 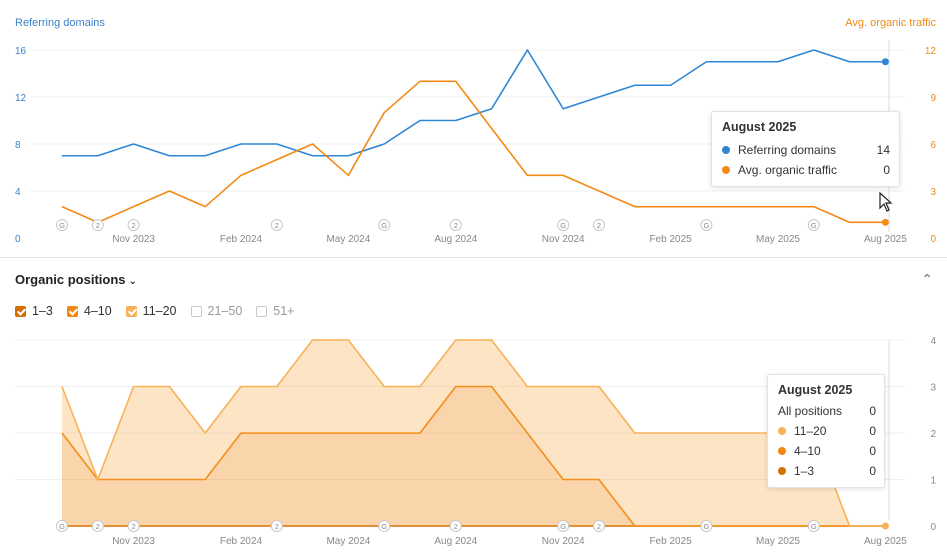 What do you see at coordinates (34, 311) in the screenshot?
I see `filter-1-3: 1–3` at bounding box center [34, 311].